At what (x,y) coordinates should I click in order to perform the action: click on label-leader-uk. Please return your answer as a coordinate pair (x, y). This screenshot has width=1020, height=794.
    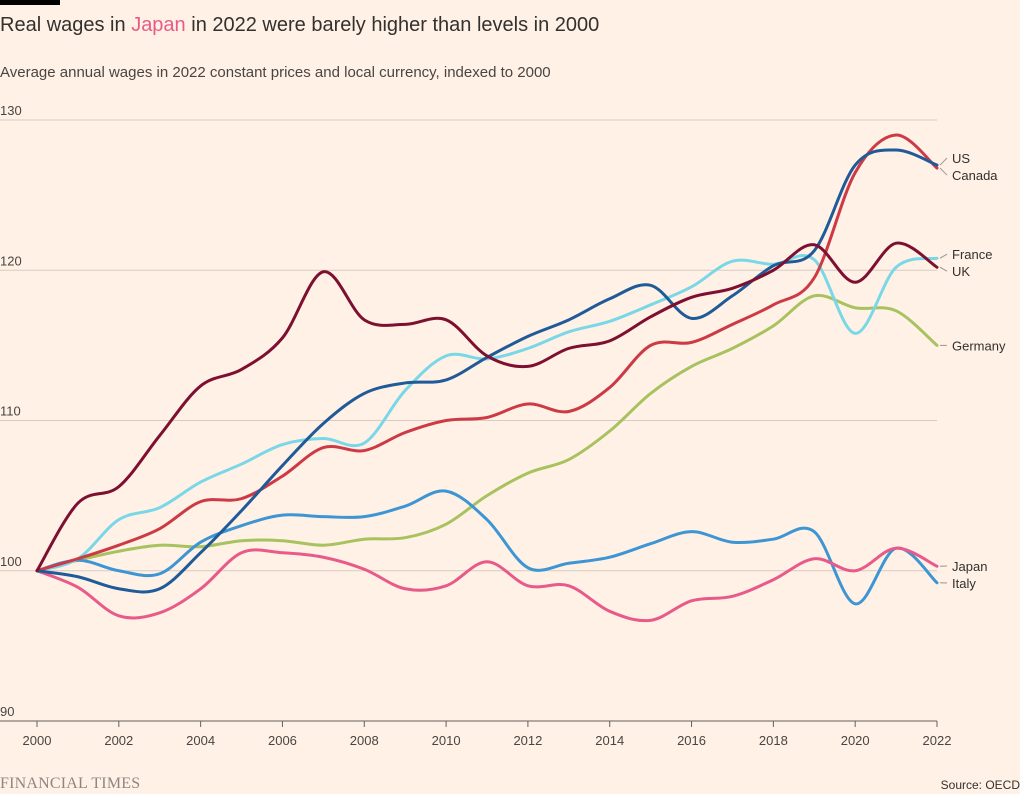
    Looking at the image, I should click on (943, 269).